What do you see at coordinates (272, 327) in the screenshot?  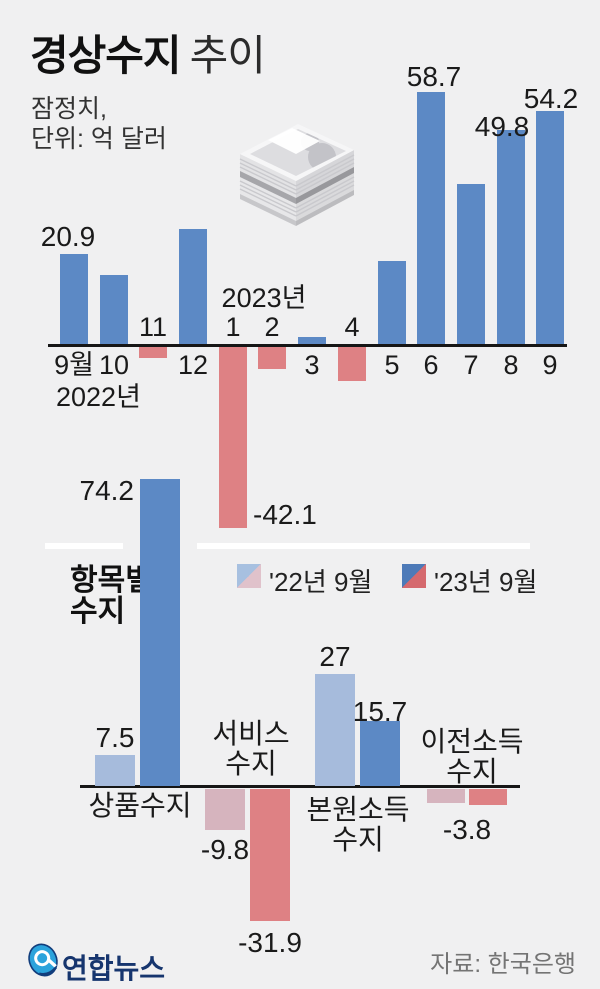 I see `tick-label-2: 2` at bounding box center [272, 327].